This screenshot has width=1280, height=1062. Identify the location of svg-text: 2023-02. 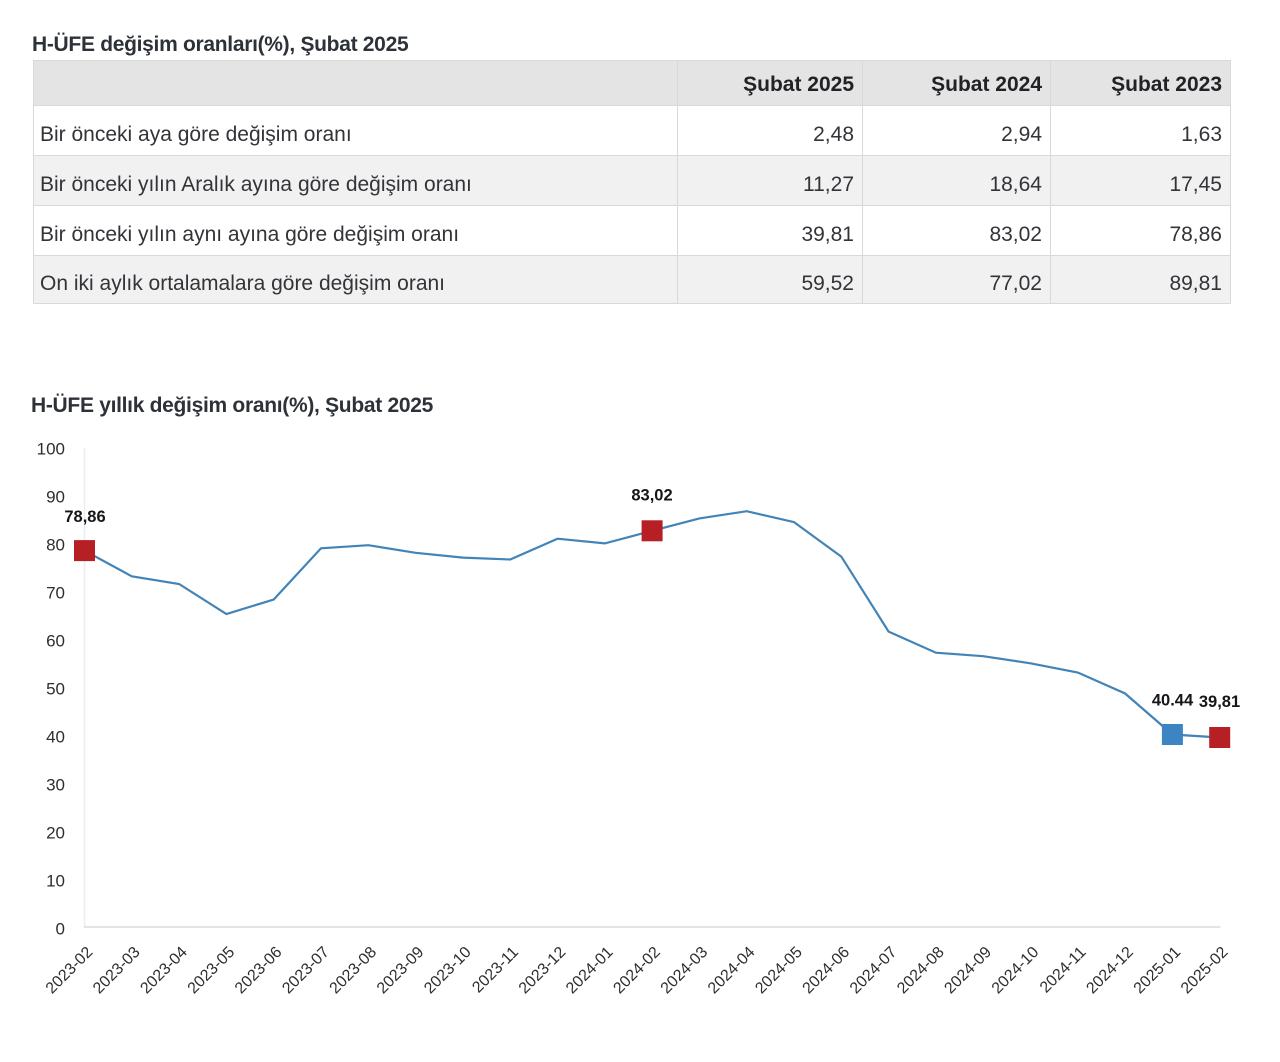
(70, 971).